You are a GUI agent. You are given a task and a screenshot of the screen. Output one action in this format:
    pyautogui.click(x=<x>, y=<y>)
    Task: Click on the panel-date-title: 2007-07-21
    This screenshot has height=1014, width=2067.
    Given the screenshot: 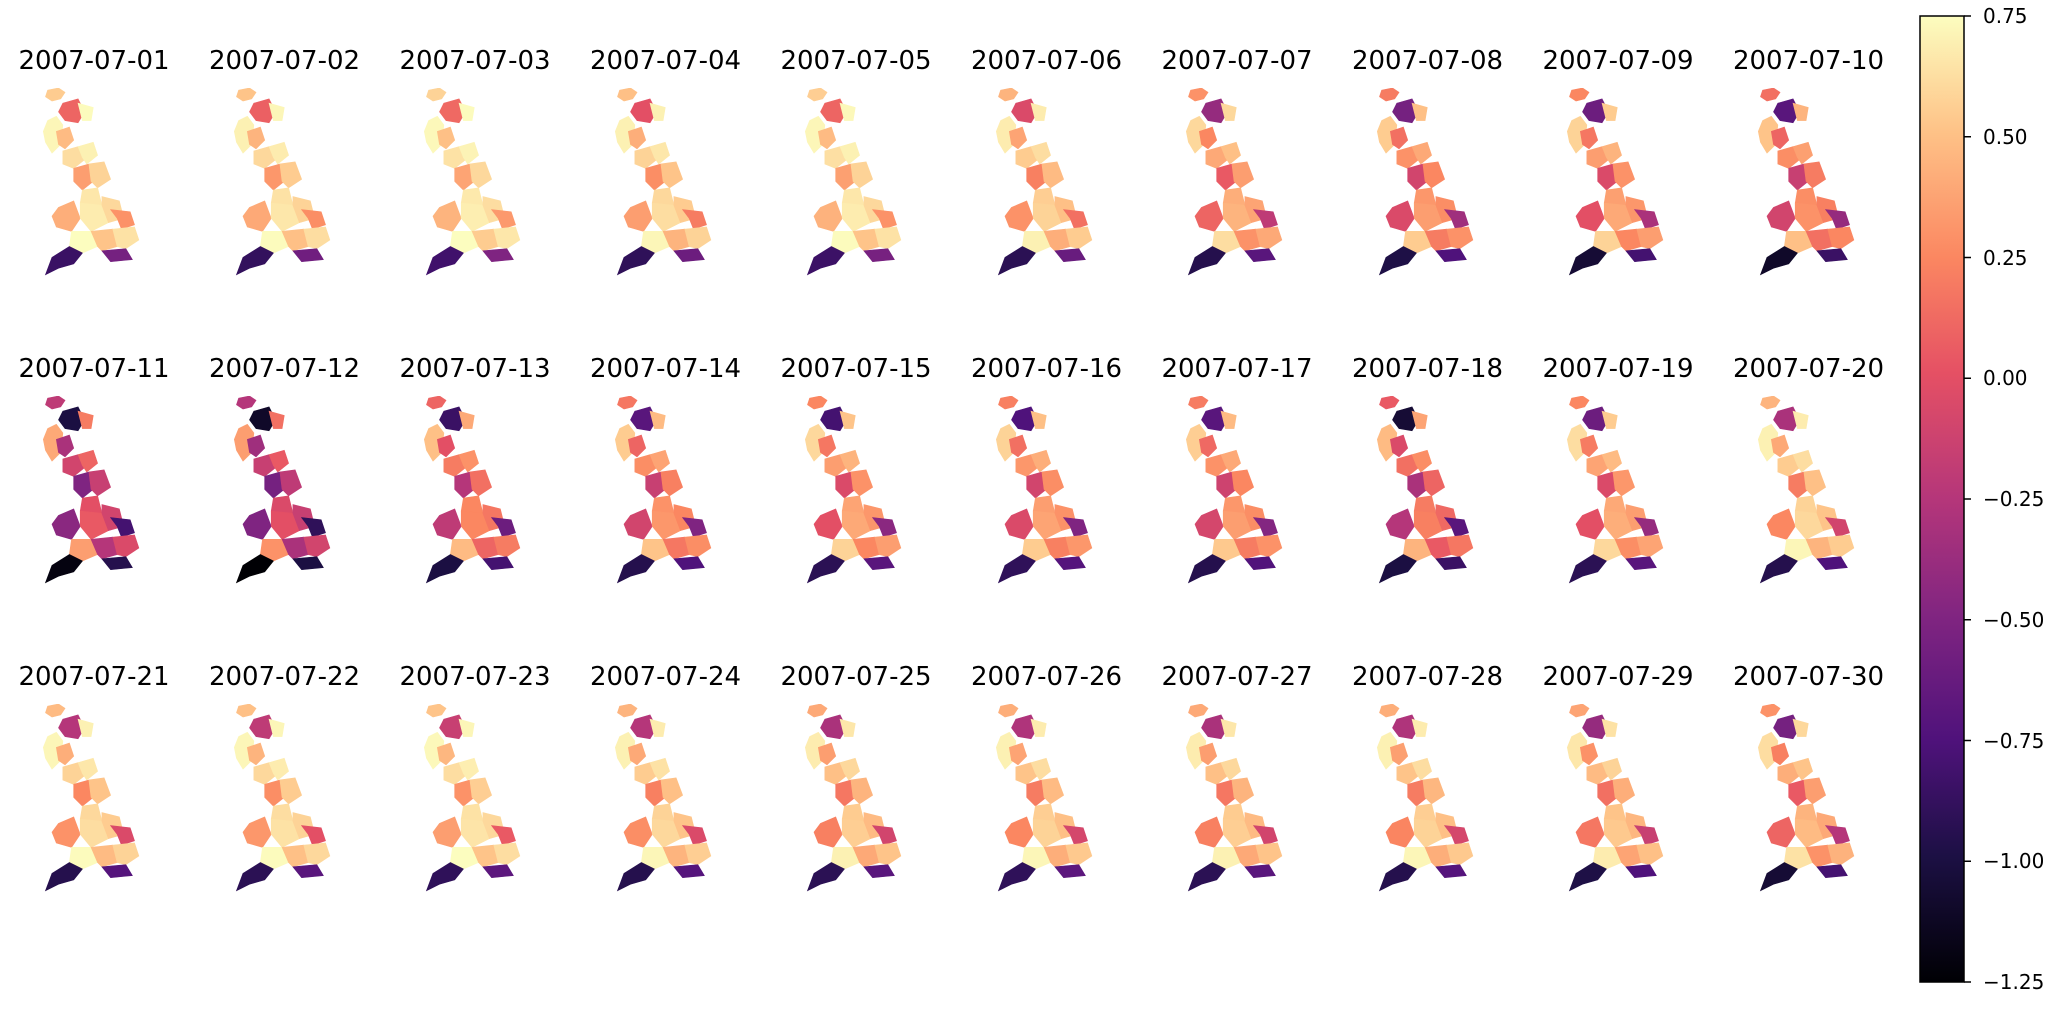 What is the action you would take?
    pyautogui.click(x=94, y=677)
    